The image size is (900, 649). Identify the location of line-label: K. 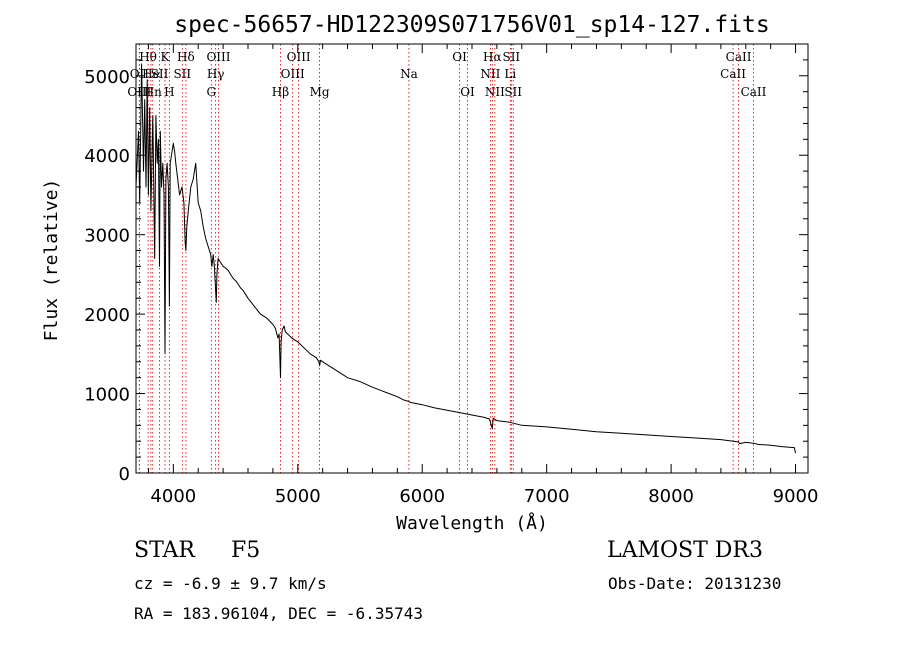
(166, 57).